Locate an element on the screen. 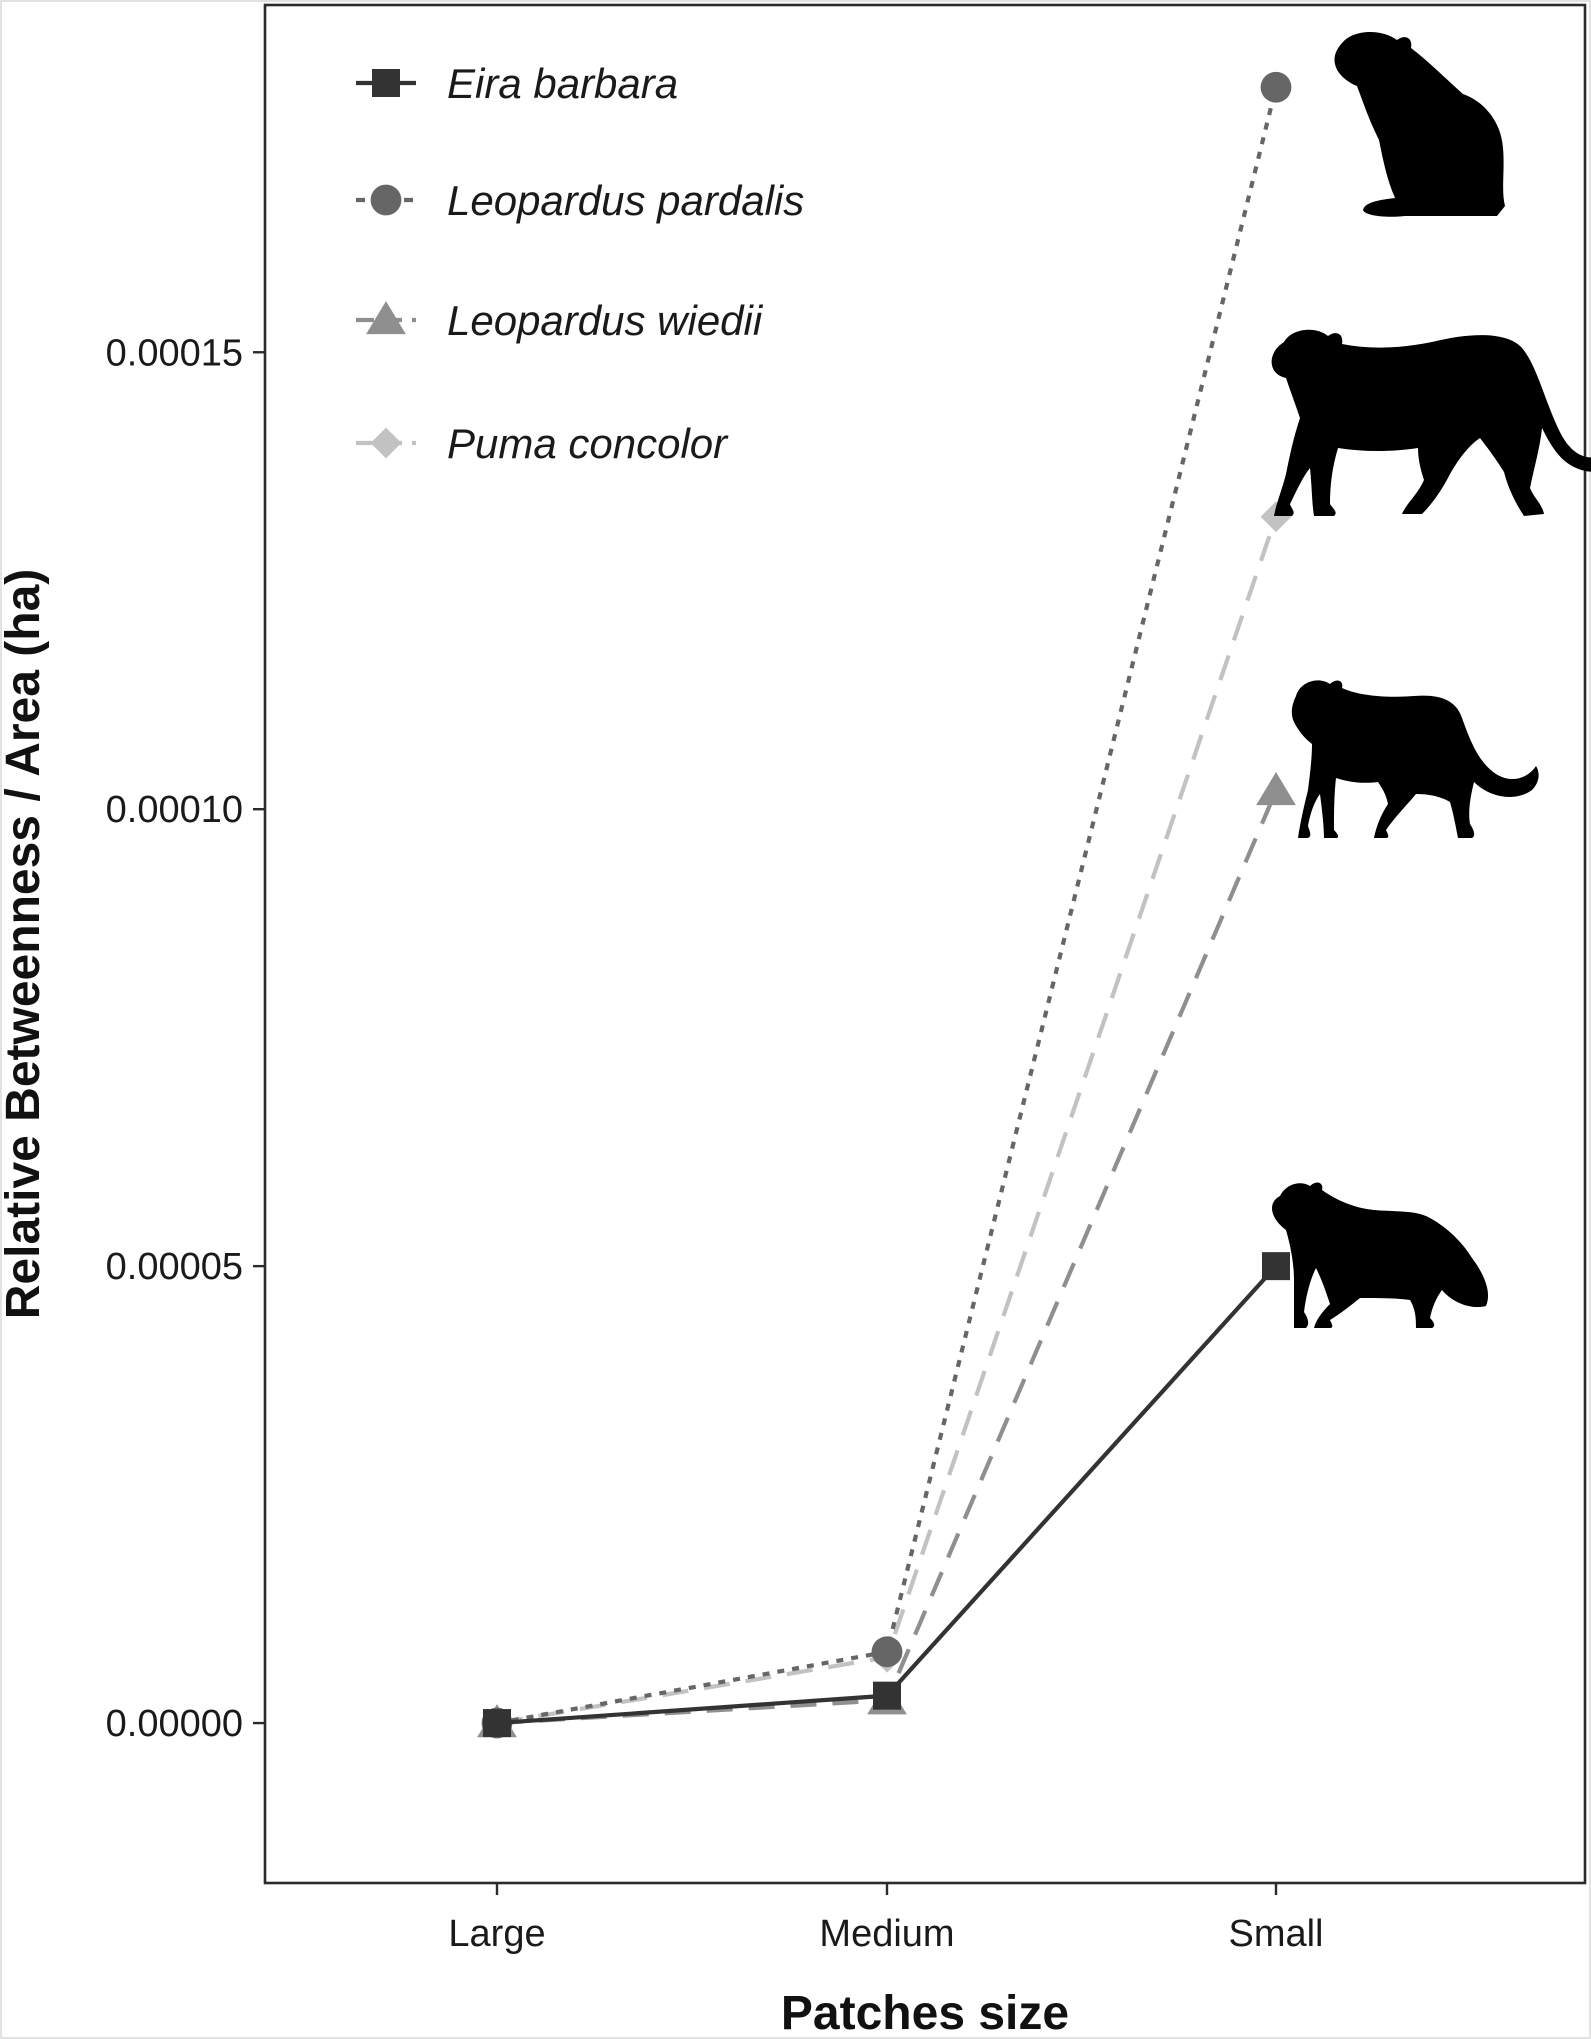 This screenshot has height=2039, width=1591. ocelot-sitting-icon is located at coordinates (1419, 124).